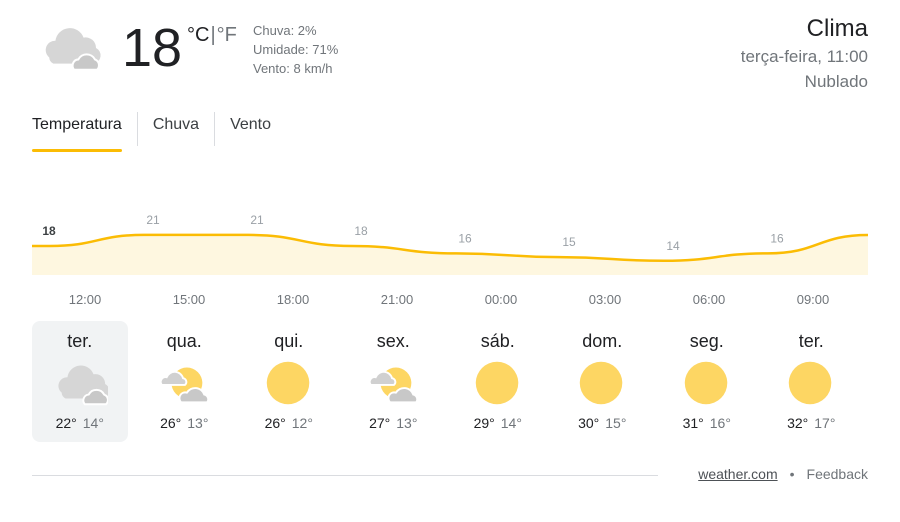 Image resolution: width=900 pixels, height=522 pixels. Describe the element at coordinates (345, 475) in the screenshot. I see `divider` at that location.